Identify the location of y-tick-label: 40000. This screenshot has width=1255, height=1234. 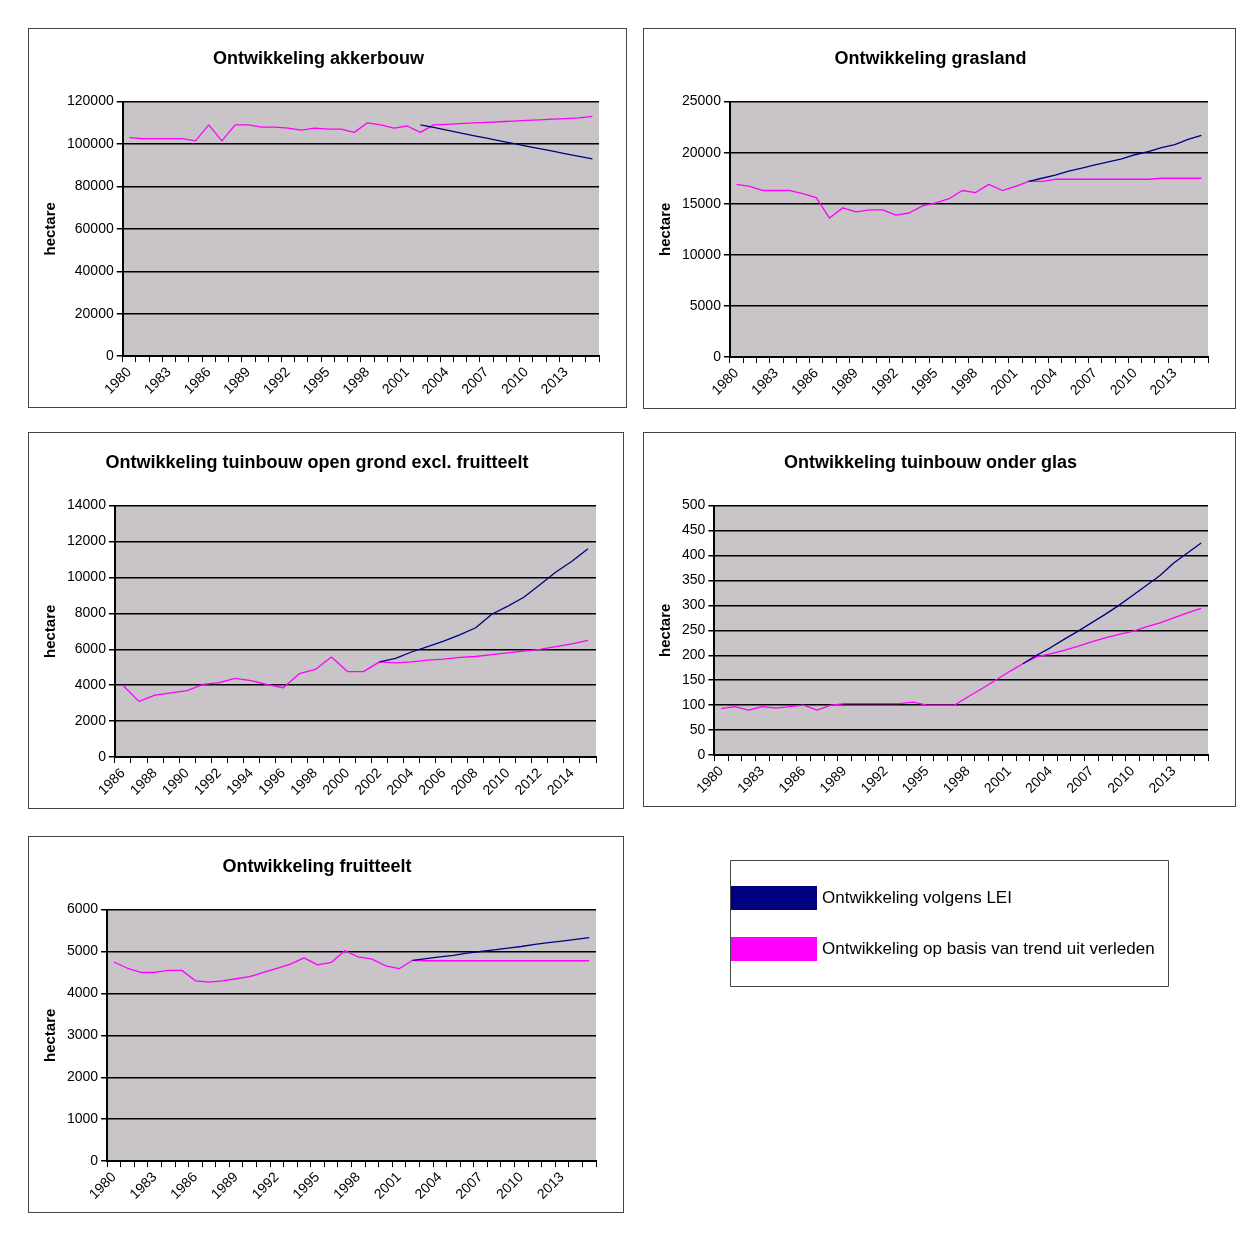
(94, 270).